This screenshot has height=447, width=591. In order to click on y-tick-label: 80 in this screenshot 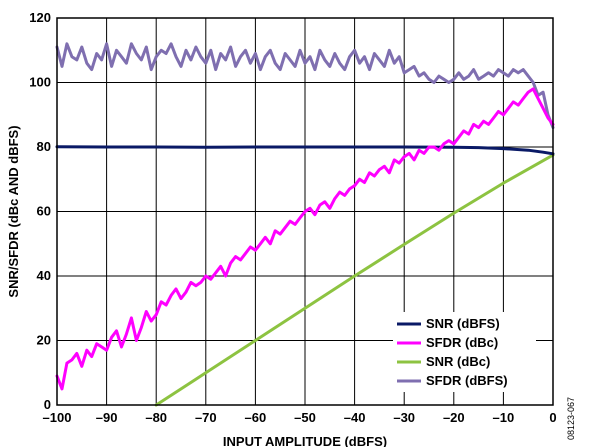, I will do `click(44, 146)`.